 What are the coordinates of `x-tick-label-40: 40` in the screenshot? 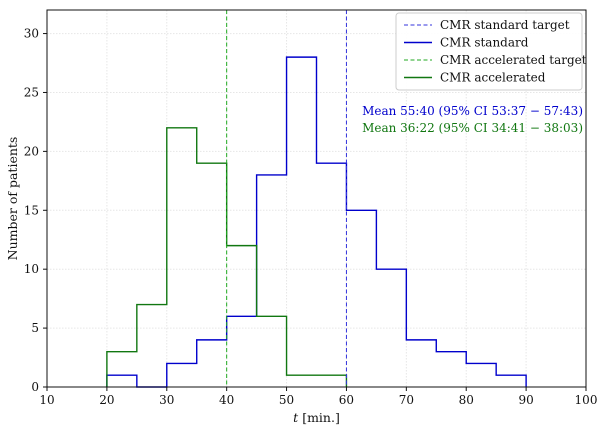 It's located at (226, 400).